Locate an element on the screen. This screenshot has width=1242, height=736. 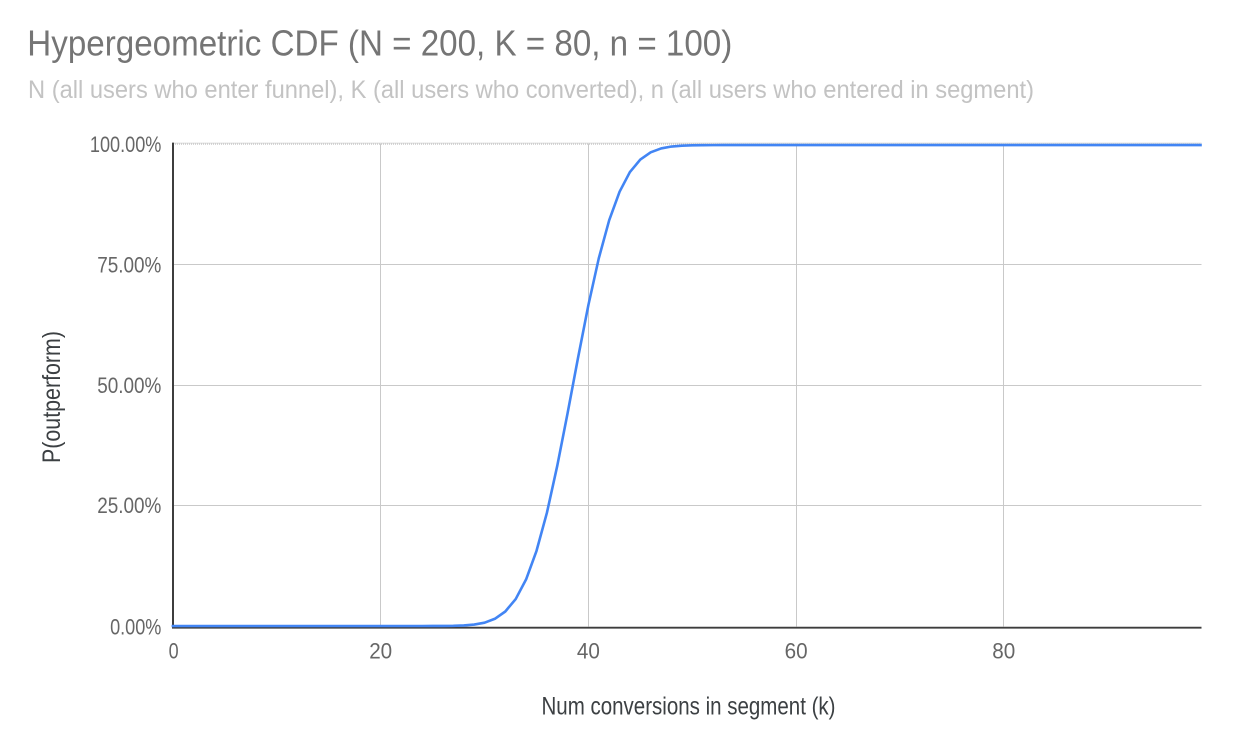
svg-text: 50.00% is located at coordinates (129, 385).